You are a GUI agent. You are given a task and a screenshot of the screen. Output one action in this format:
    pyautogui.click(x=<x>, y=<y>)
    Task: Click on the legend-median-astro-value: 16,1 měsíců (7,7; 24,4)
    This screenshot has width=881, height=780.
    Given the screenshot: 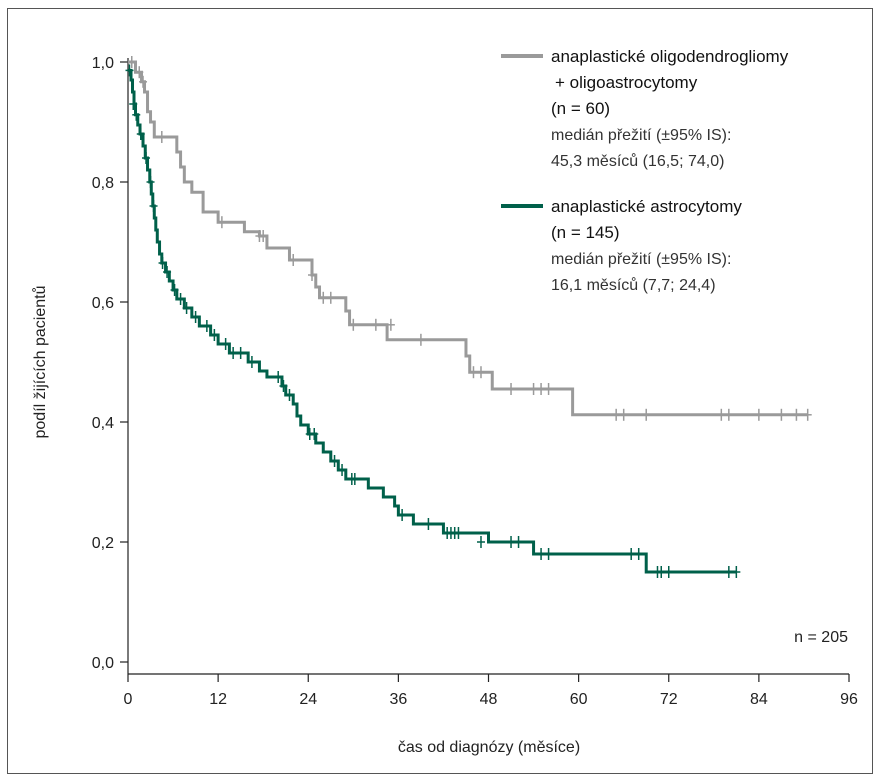 What is the action you would take?
    pyautogui.click(x=633, y=285)
    